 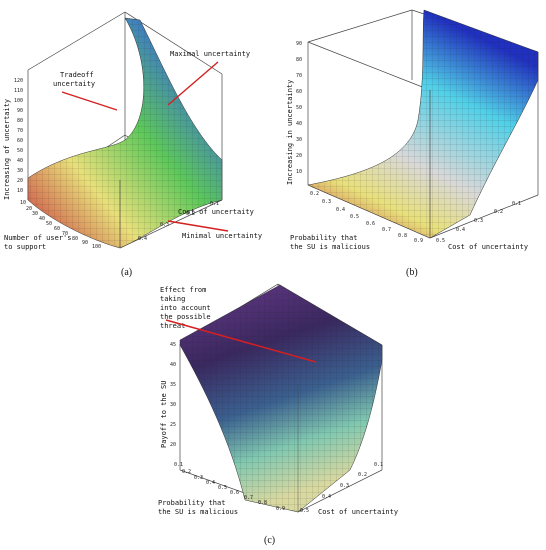 I want to click on a-xtick: 0.3, so click(x=164, y=225).